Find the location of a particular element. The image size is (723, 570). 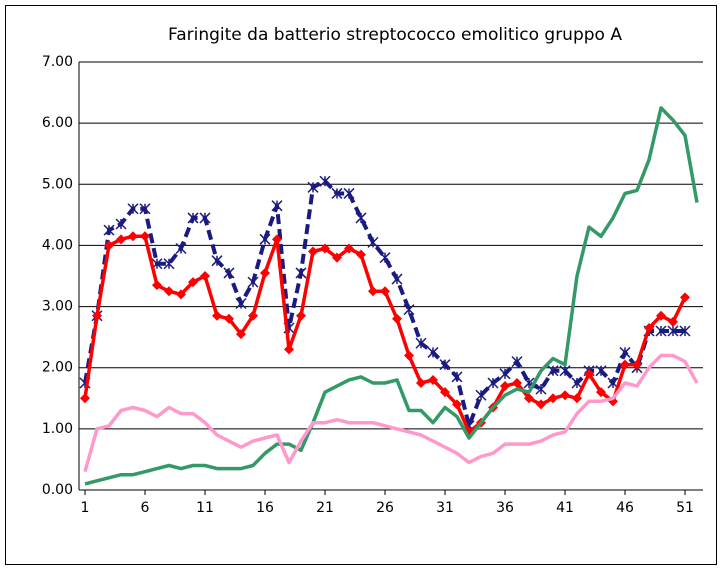

x-tick-label: 51 is located at coordinates (685, 508).